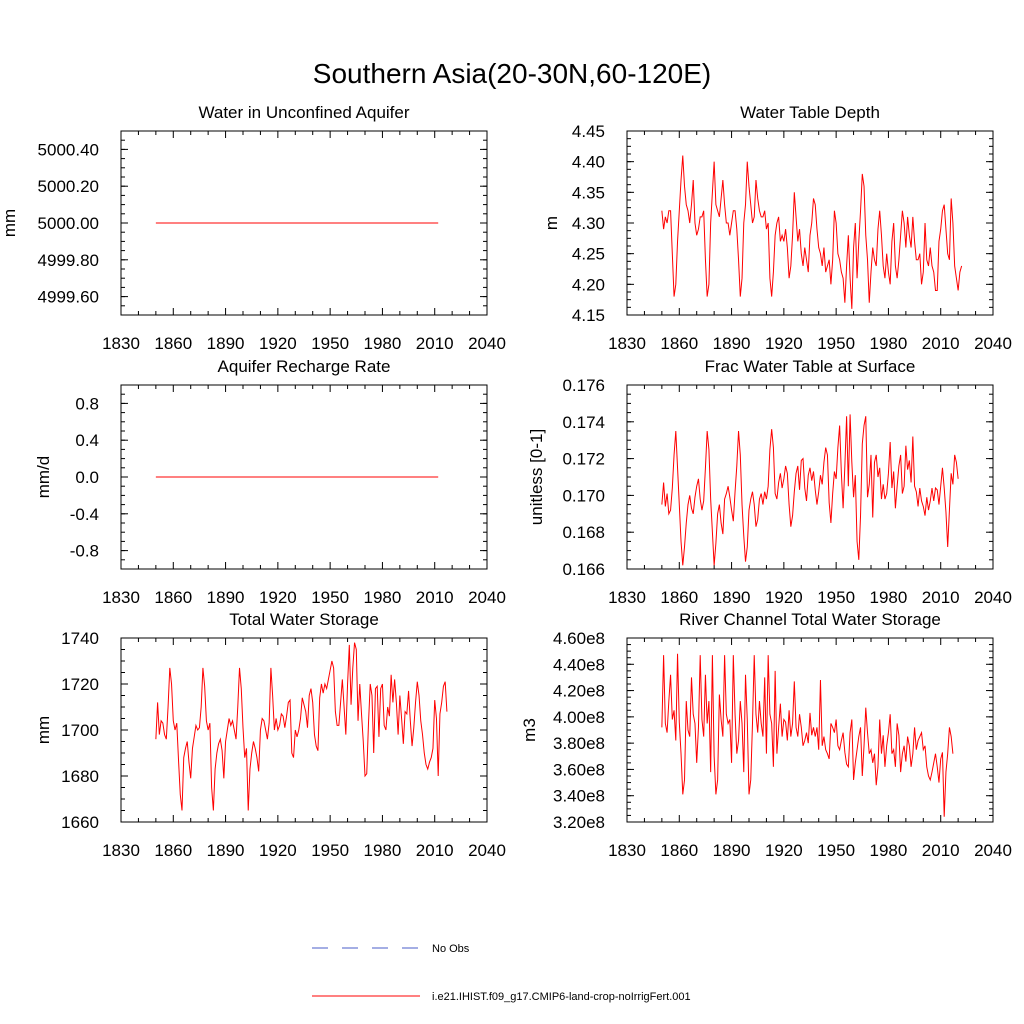  Describe the element at coordinates (43, 730) in the screenshot. I see `y-axis-label: mm` at that location.